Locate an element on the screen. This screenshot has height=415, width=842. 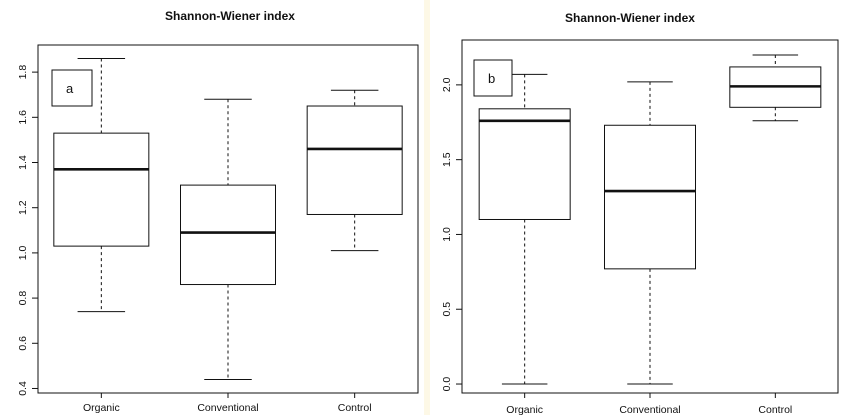
y-tick-label: 1.5 is located at coordinates (447, 159).